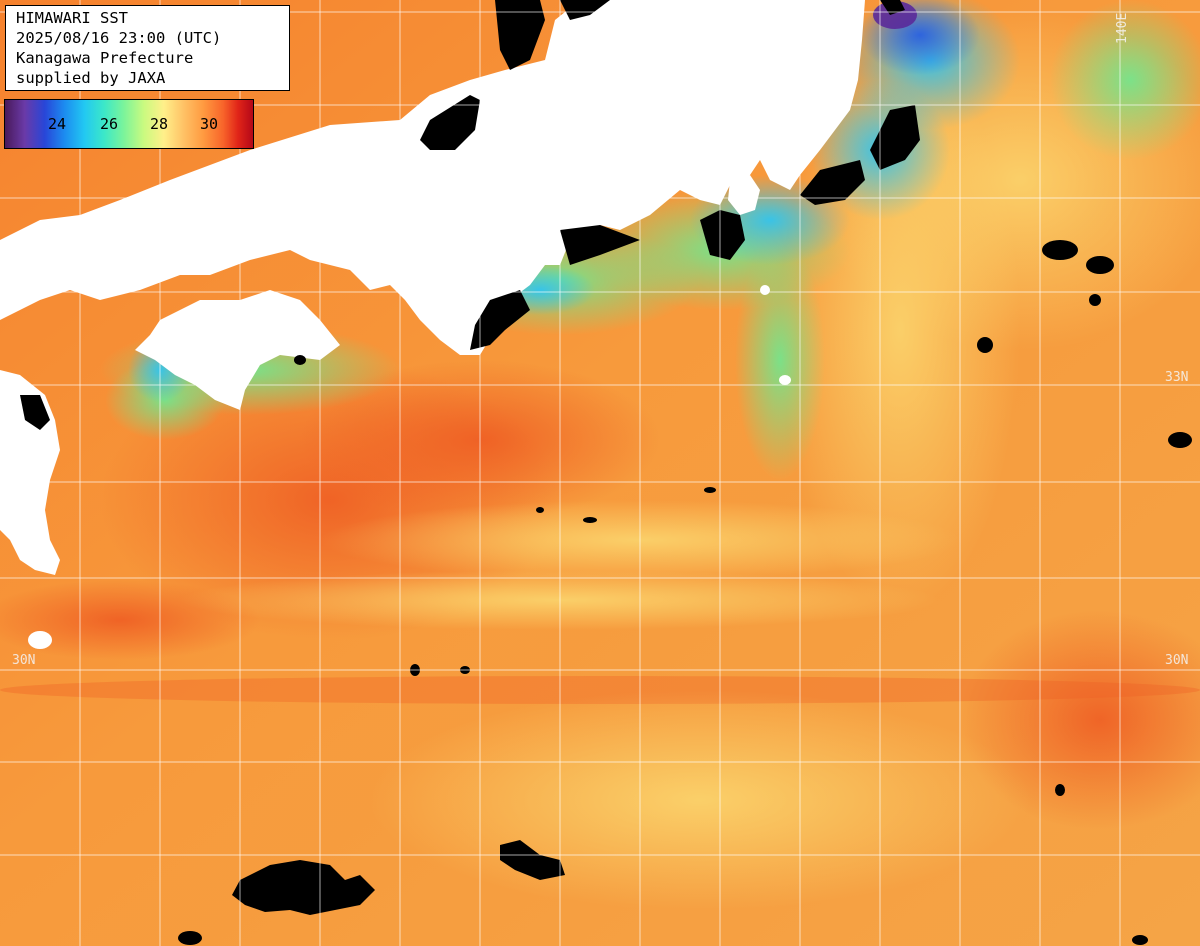 This screenshot has height=946, width=1200. I want to click on lat-label-30n-right: 30N, so click(1177, 660).